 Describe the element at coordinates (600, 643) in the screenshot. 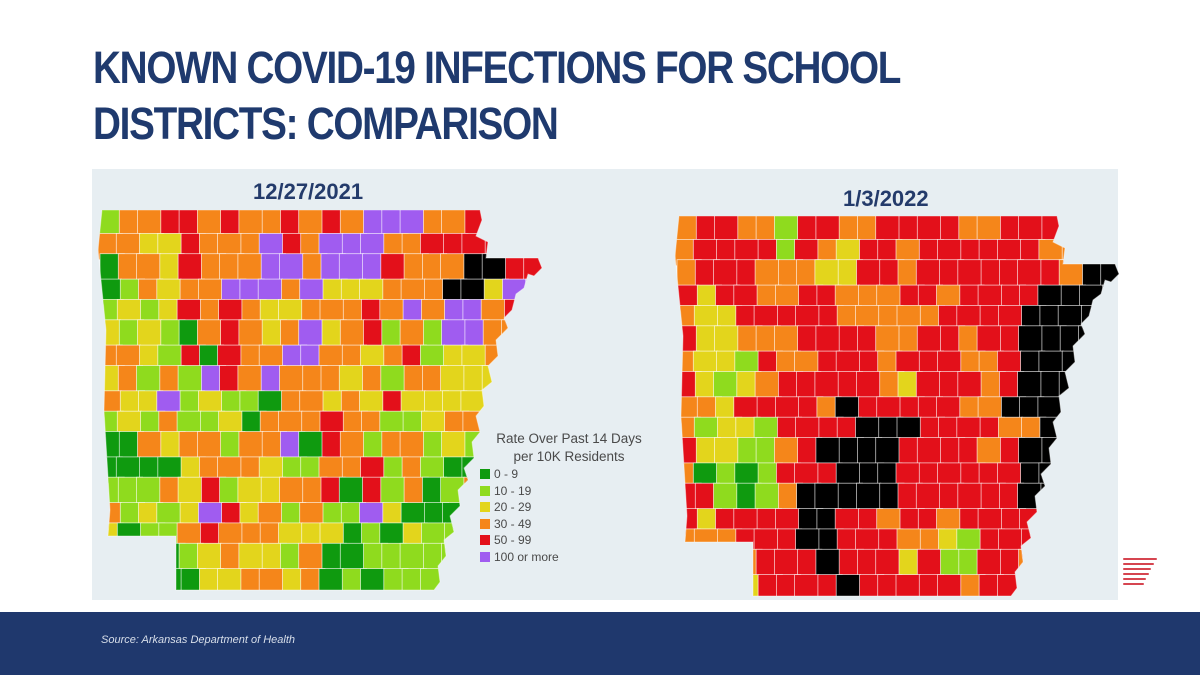

I see `footer-bar: Source: Arkansas Department of Health` at that location.